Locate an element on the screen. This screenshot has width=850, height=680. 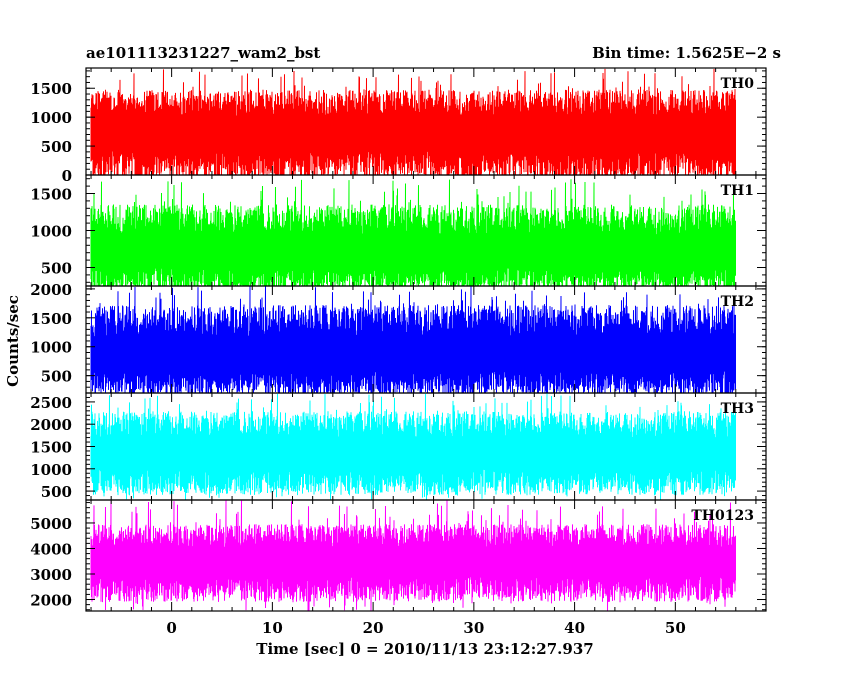
chart-title-left: ae101113231227_wam2_bst is located at coordinates (203, 53).